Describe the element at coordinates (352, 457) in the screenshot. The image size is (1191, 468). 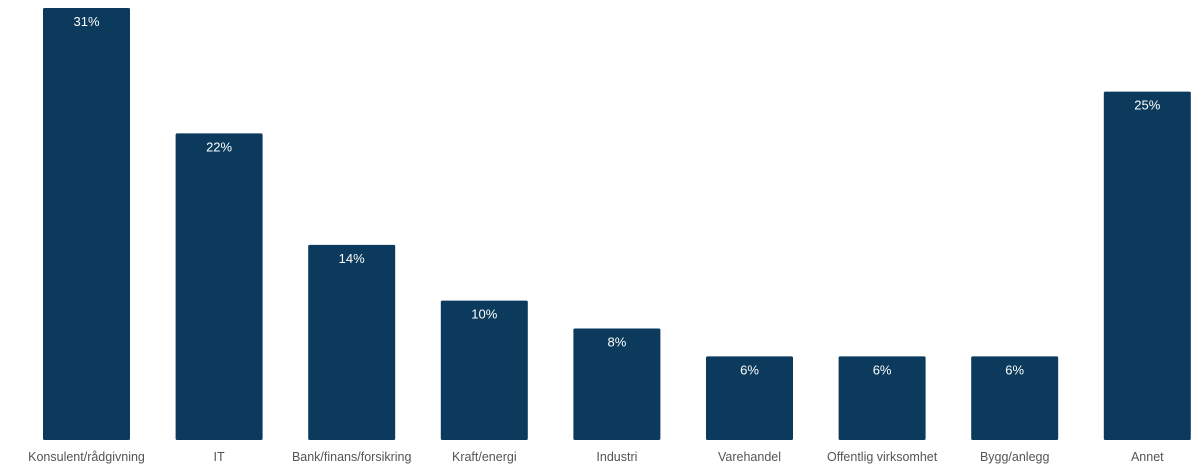
I see `category-label-3: Bank/finans/forsikring` at that location.